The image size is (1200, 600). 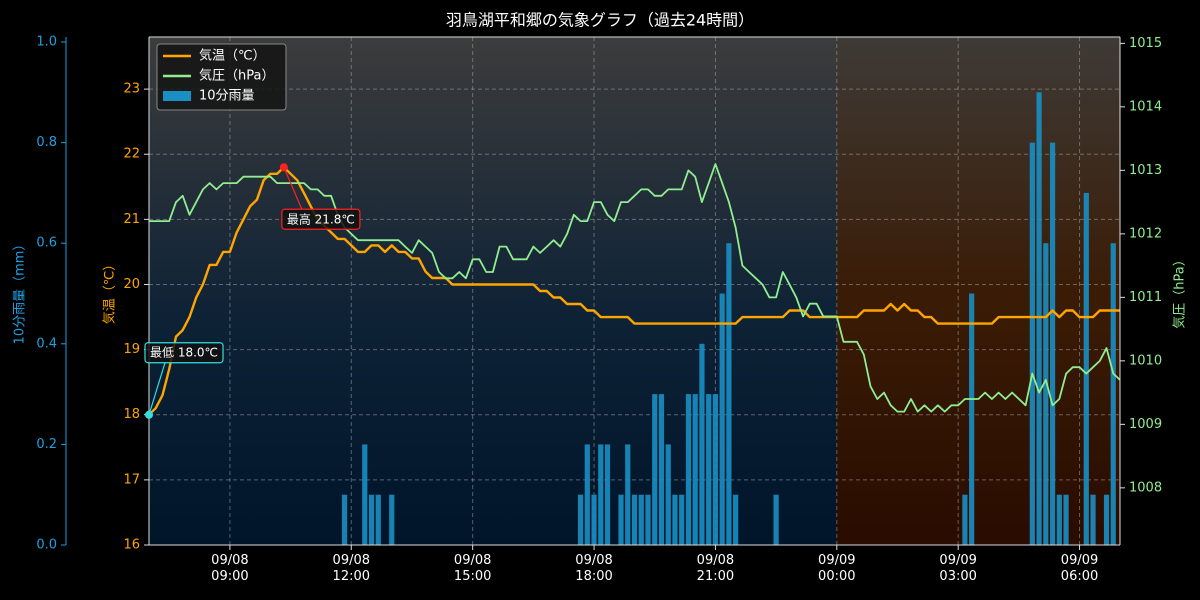 What do you see at coordinates (351, 568) in the screenshot?
I see `x-tick-label: 09/08 12:00` at bounding box center [351, 568].